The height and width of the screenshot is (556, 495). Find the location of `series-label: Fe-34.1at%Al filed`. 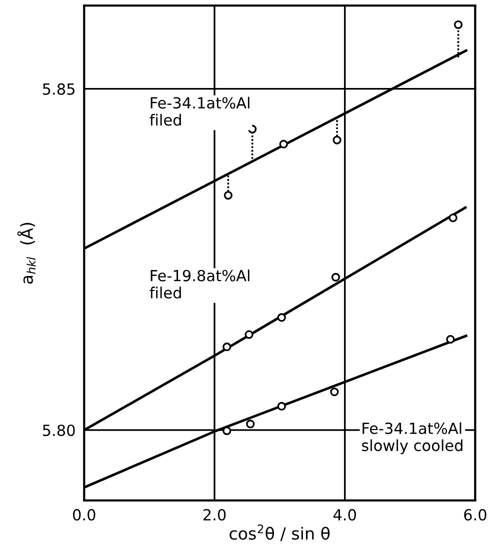

series-label: Fe-34.1at%Al filed is located at coordinates (200, 111).